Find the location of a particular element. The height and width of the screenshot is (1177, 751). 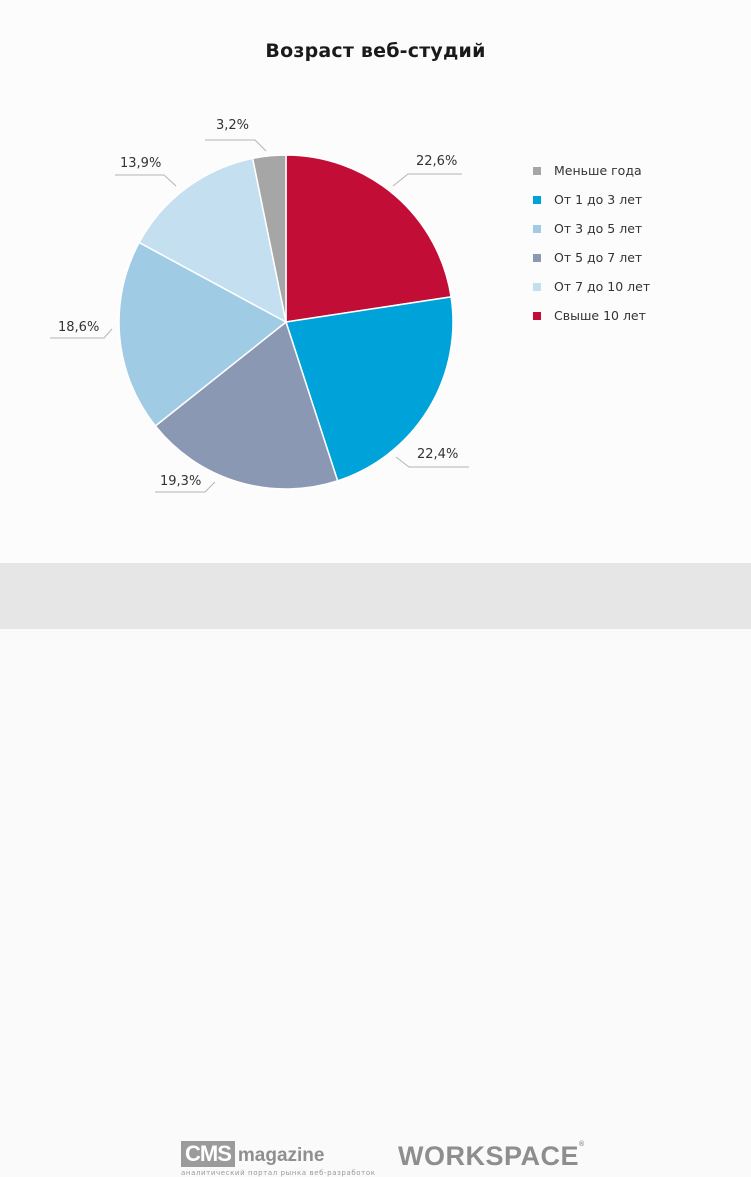

cms-logo-box: CMS is located at coordinates (208, 1154).